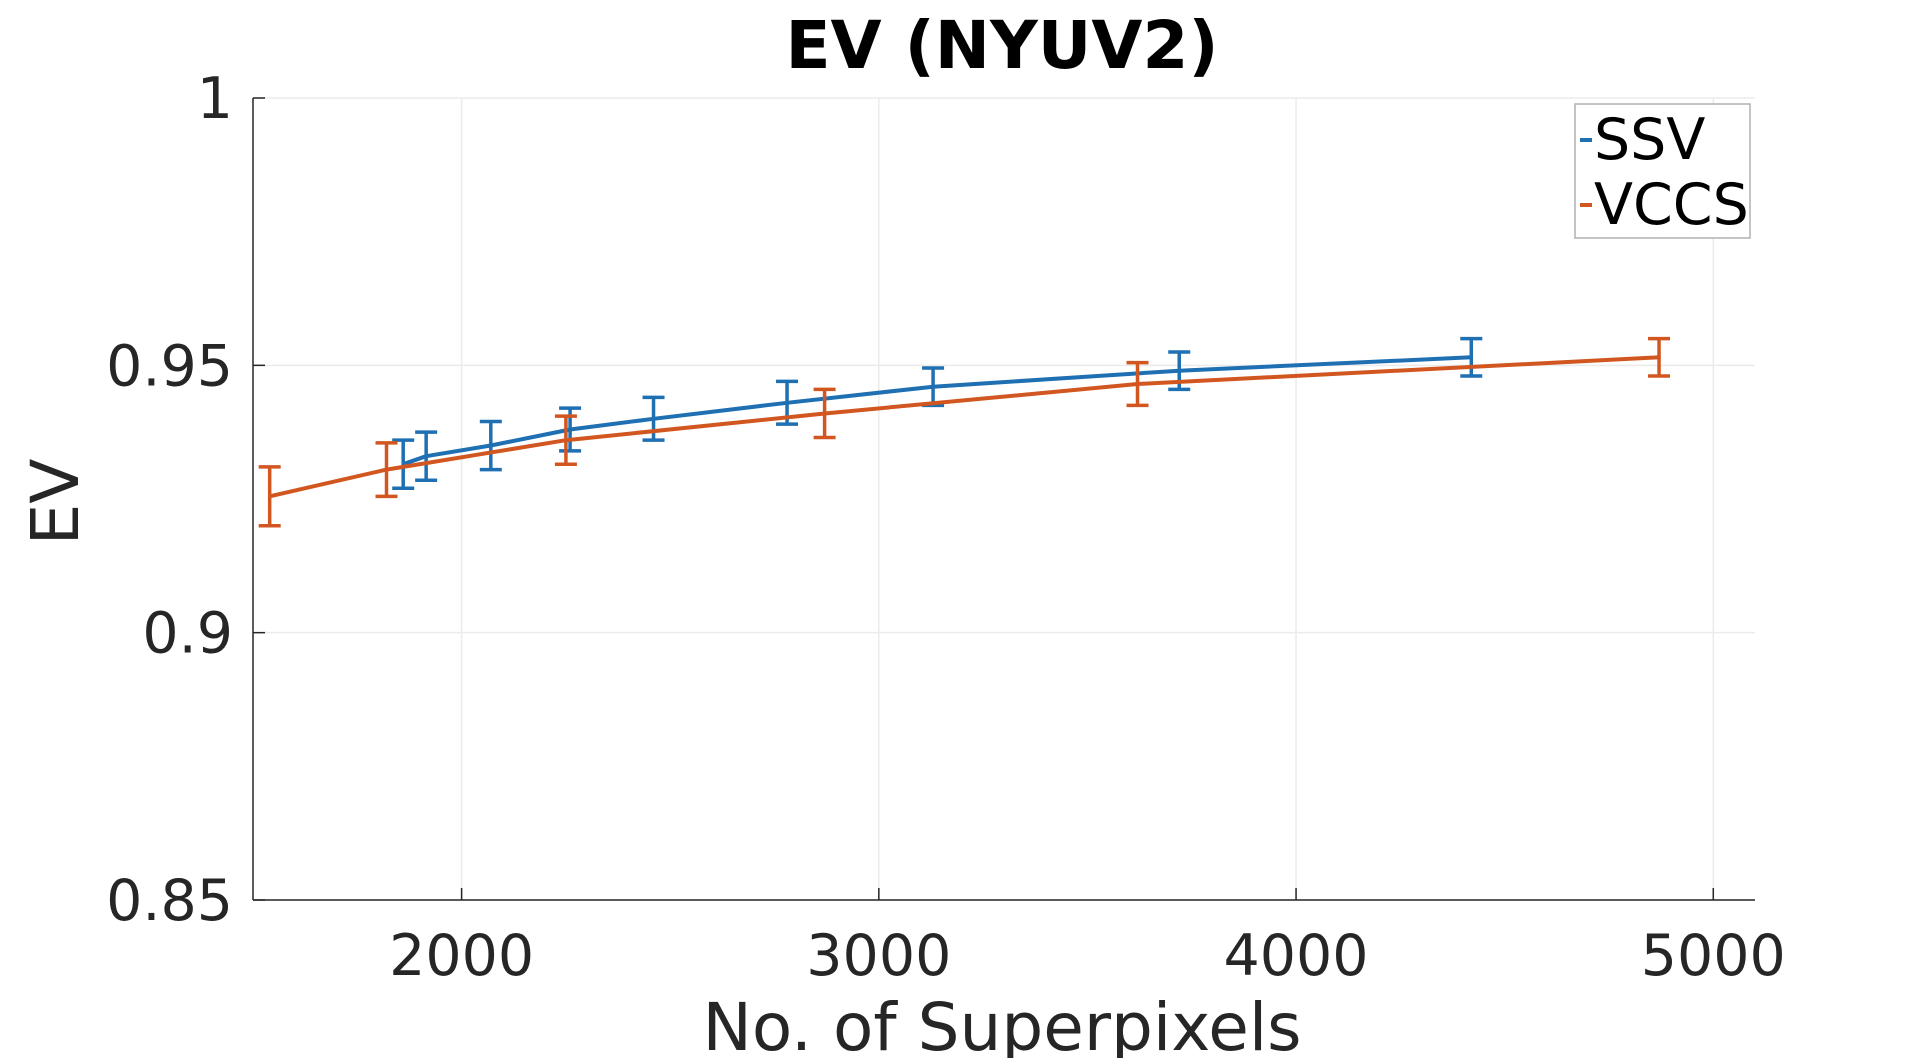 This screenshot has height=1058, width=1920. I want to click on legend-box, so click(1662, 171).